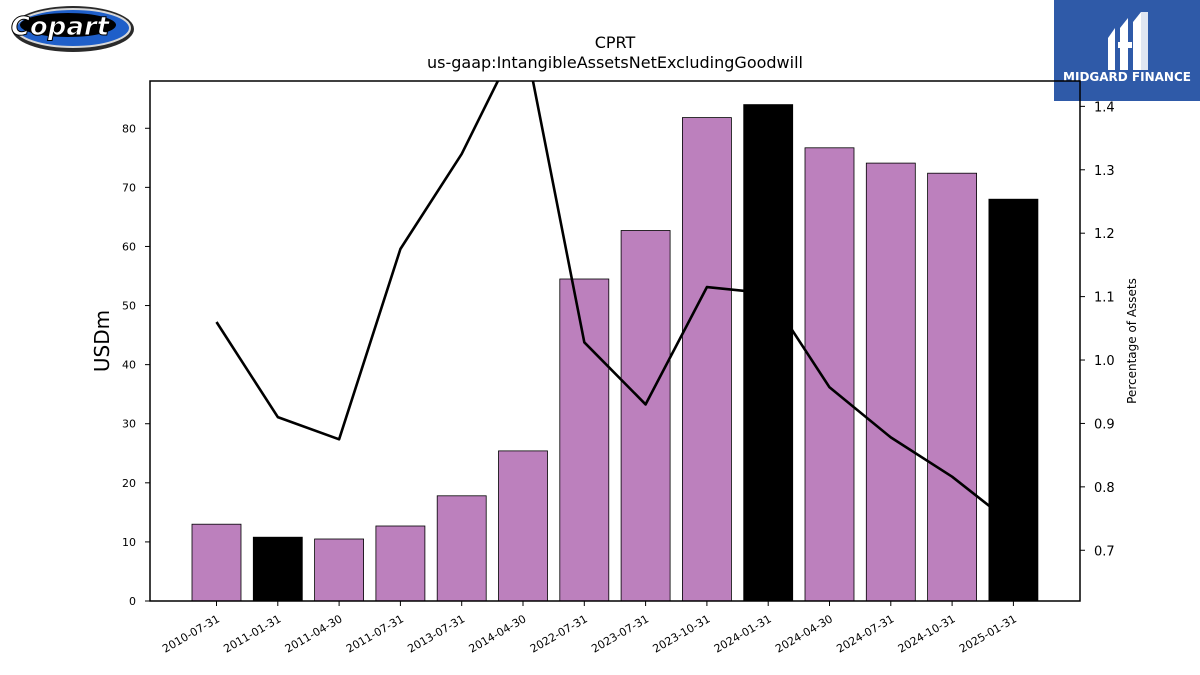 This screenshot has height=675, width=1200. I want to click on x-tick-label: 2014-04-30, so click(498, 633).